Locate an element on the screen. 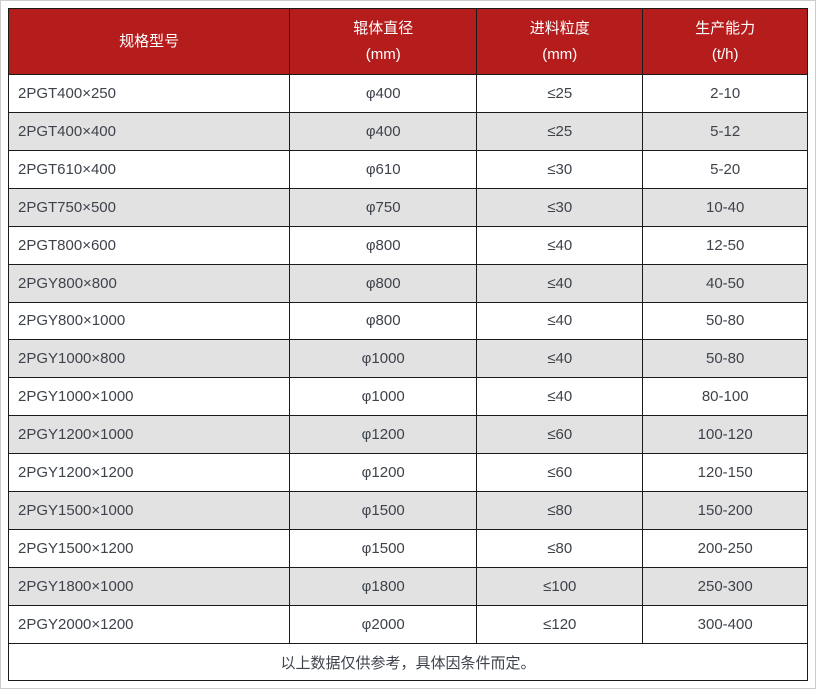  cell-capacity: 150-200 is located at coordinates (725, 511).